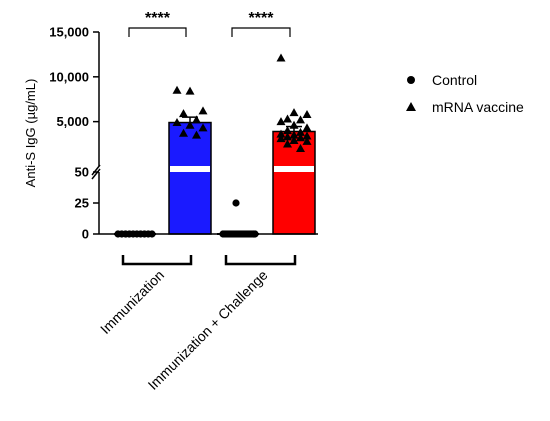  What do you see at coordinates (454, 80) in the screenshot?
I see `legend-label-control: Control` at bounding box center [454, 80].